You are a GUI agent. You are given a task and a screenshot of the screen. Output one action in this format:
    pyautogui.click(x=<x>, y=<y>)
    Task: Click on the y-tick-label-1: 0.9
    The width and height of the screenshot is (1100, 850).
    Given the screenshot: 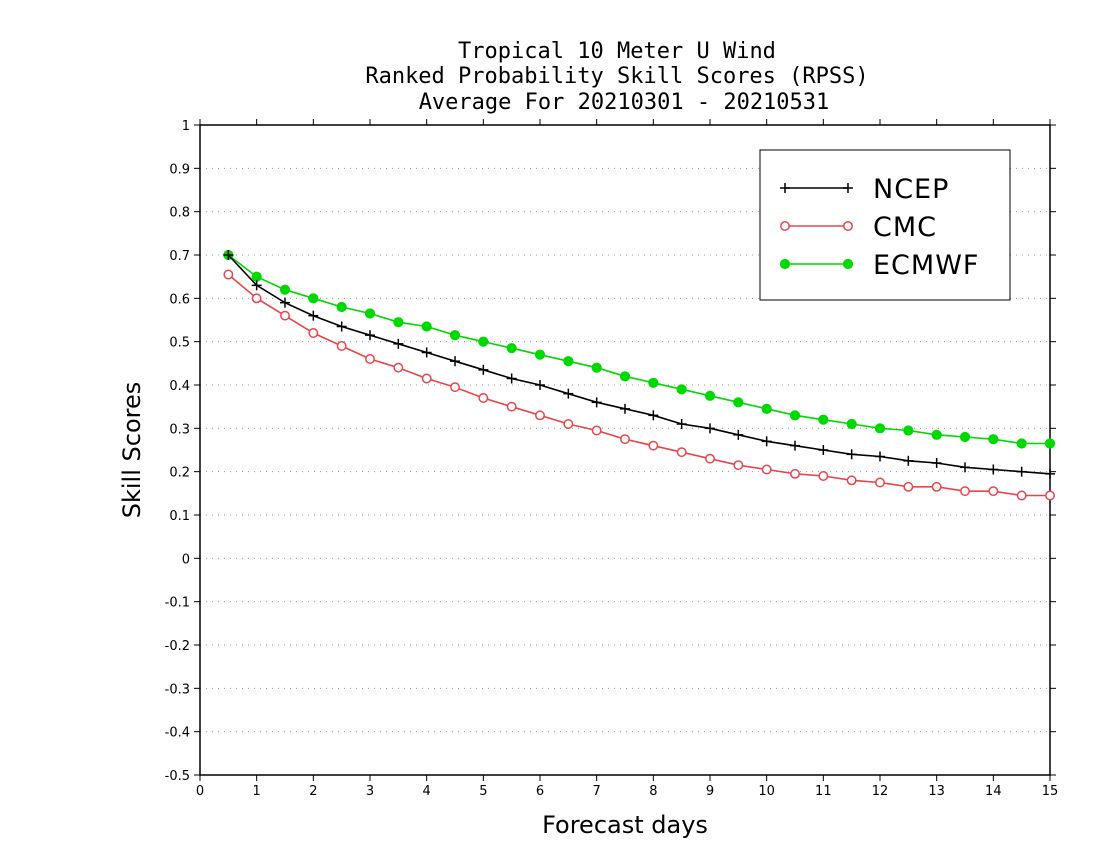 What is the action you would take?
    pyautogui.click(x=179, y=169)
    